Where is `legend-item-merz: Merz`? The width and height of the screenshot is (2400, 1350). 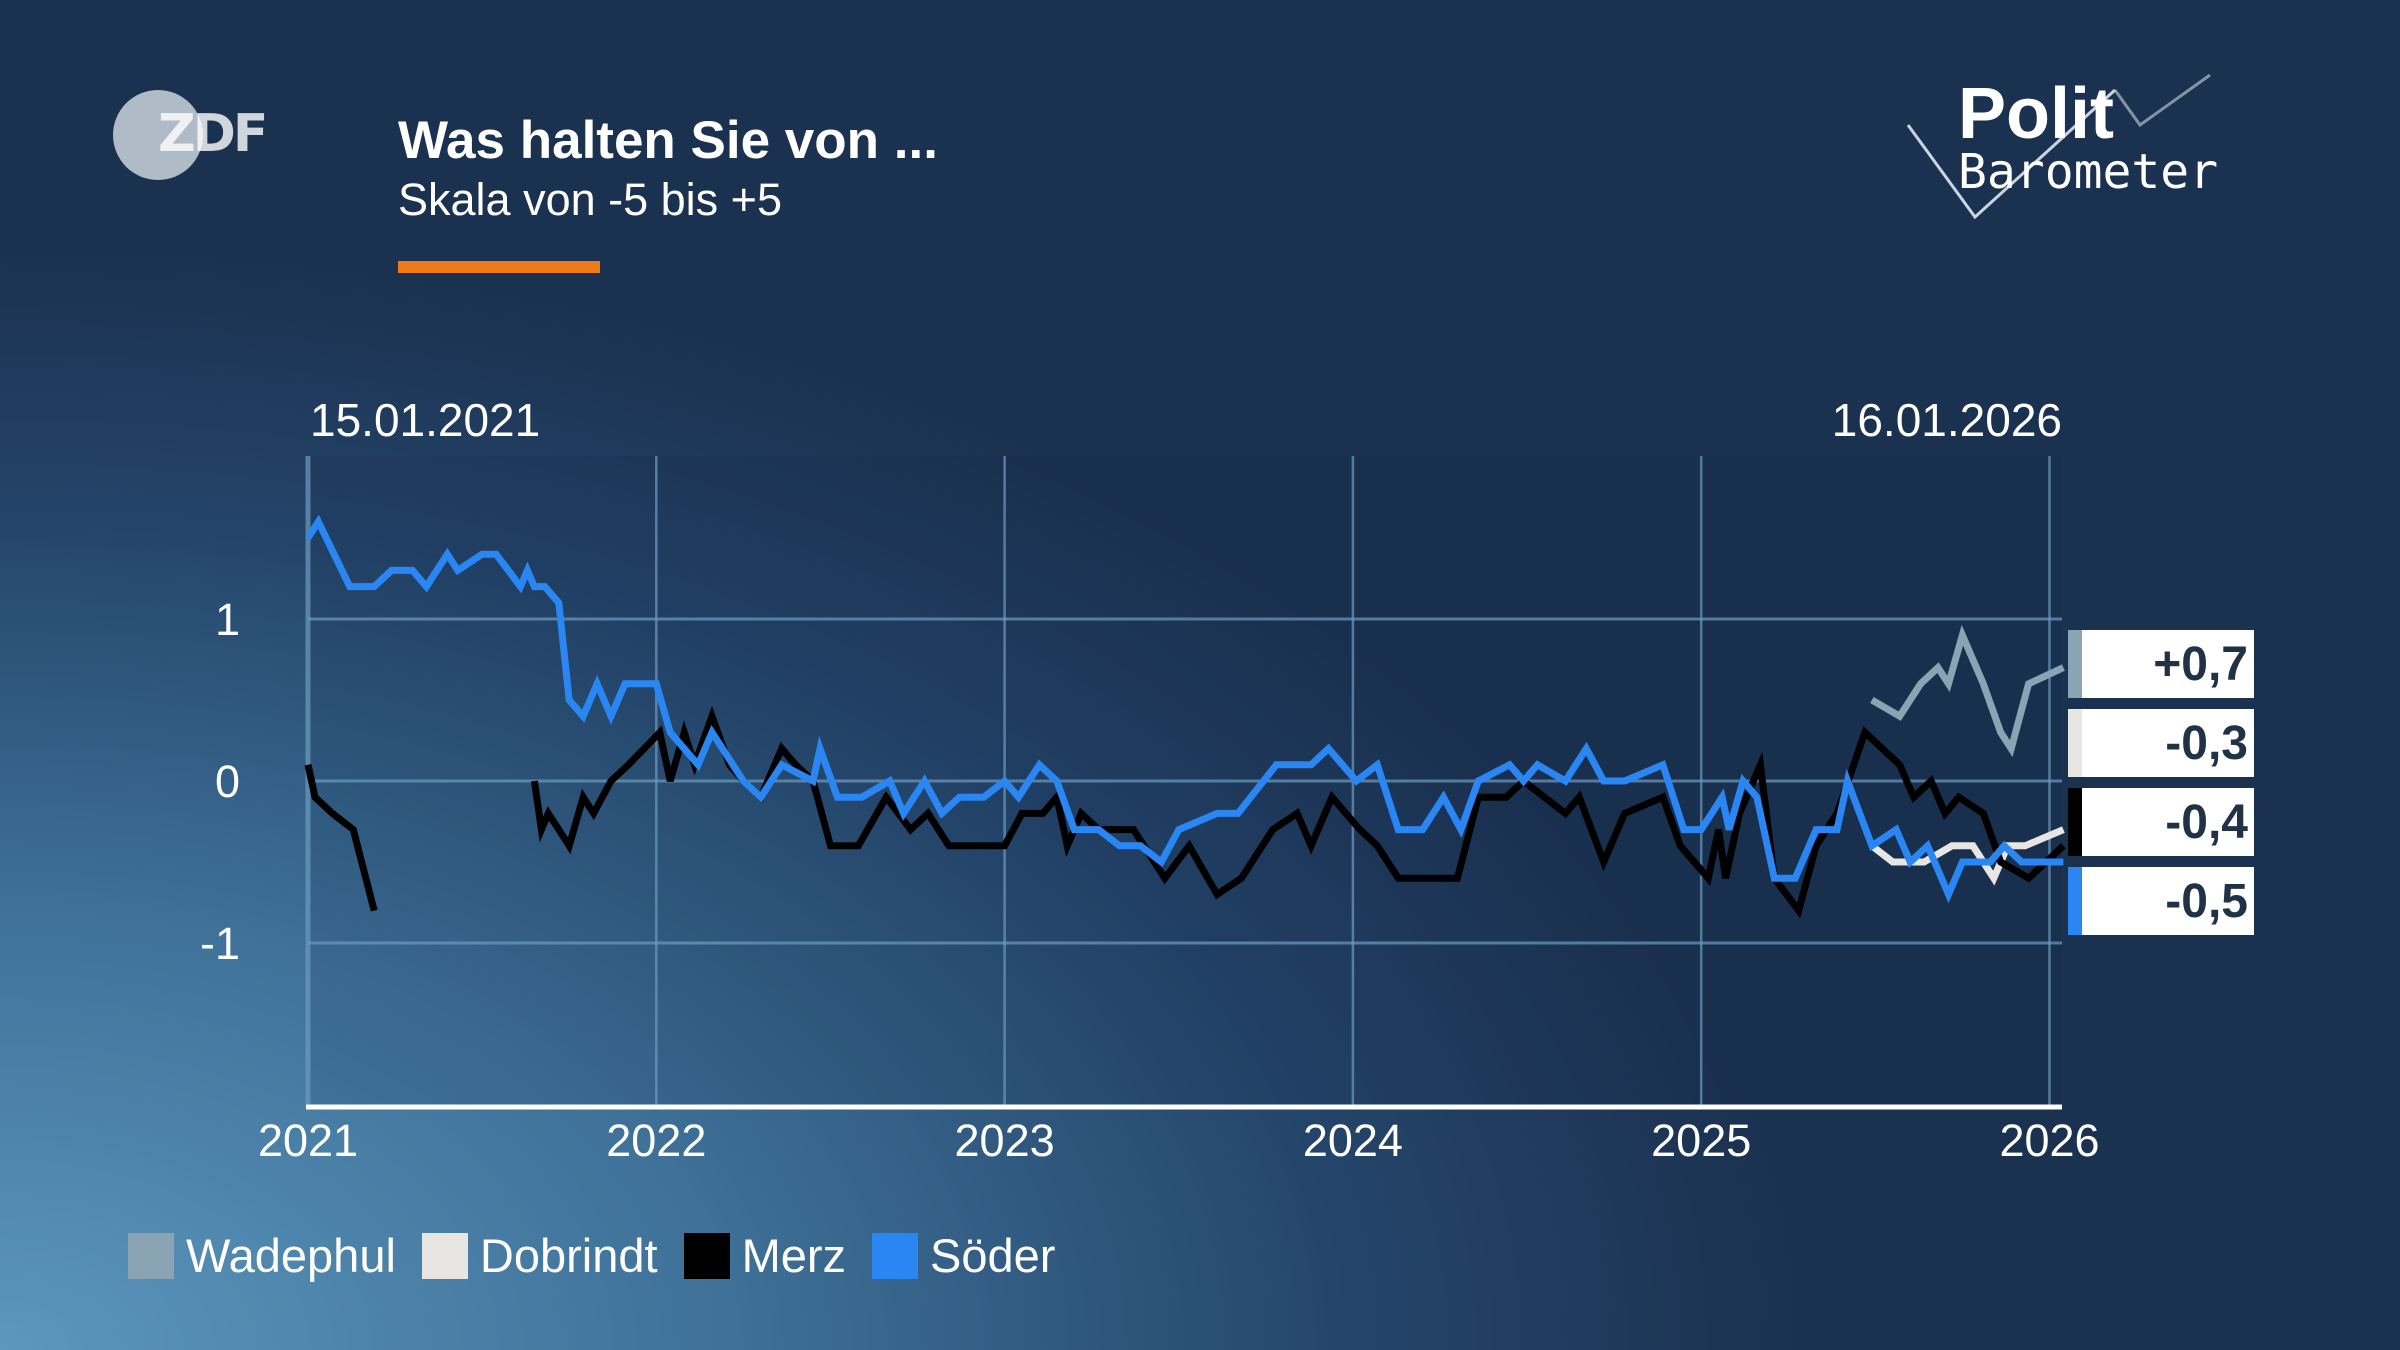 legend-item-merz: Merz is located at coordinates (765, 1255).